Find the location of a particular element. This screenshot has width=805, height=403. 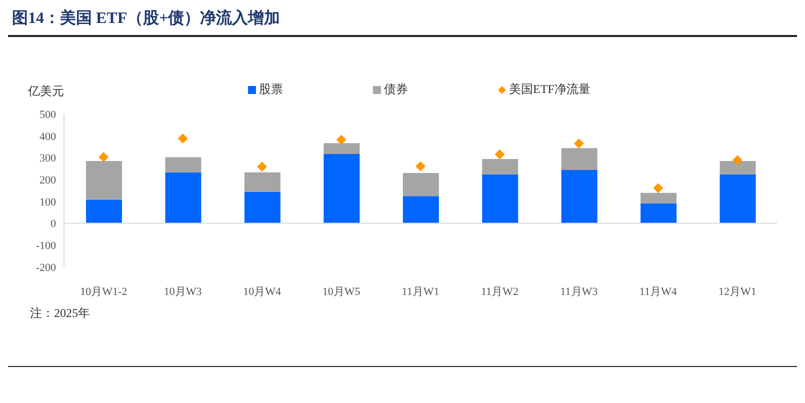

x-tick-label: 11月W4 is located at coordinates (658, 292).